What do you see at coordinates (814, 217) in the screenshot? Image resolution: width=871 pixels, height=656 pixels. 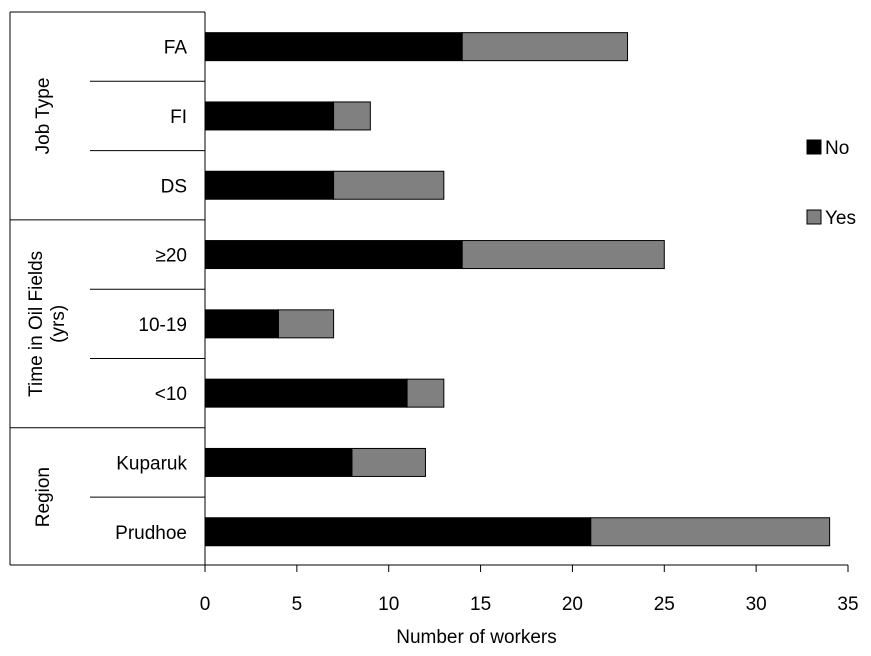 I see `legend-swatch-yes` at bounding box center [814, 217].